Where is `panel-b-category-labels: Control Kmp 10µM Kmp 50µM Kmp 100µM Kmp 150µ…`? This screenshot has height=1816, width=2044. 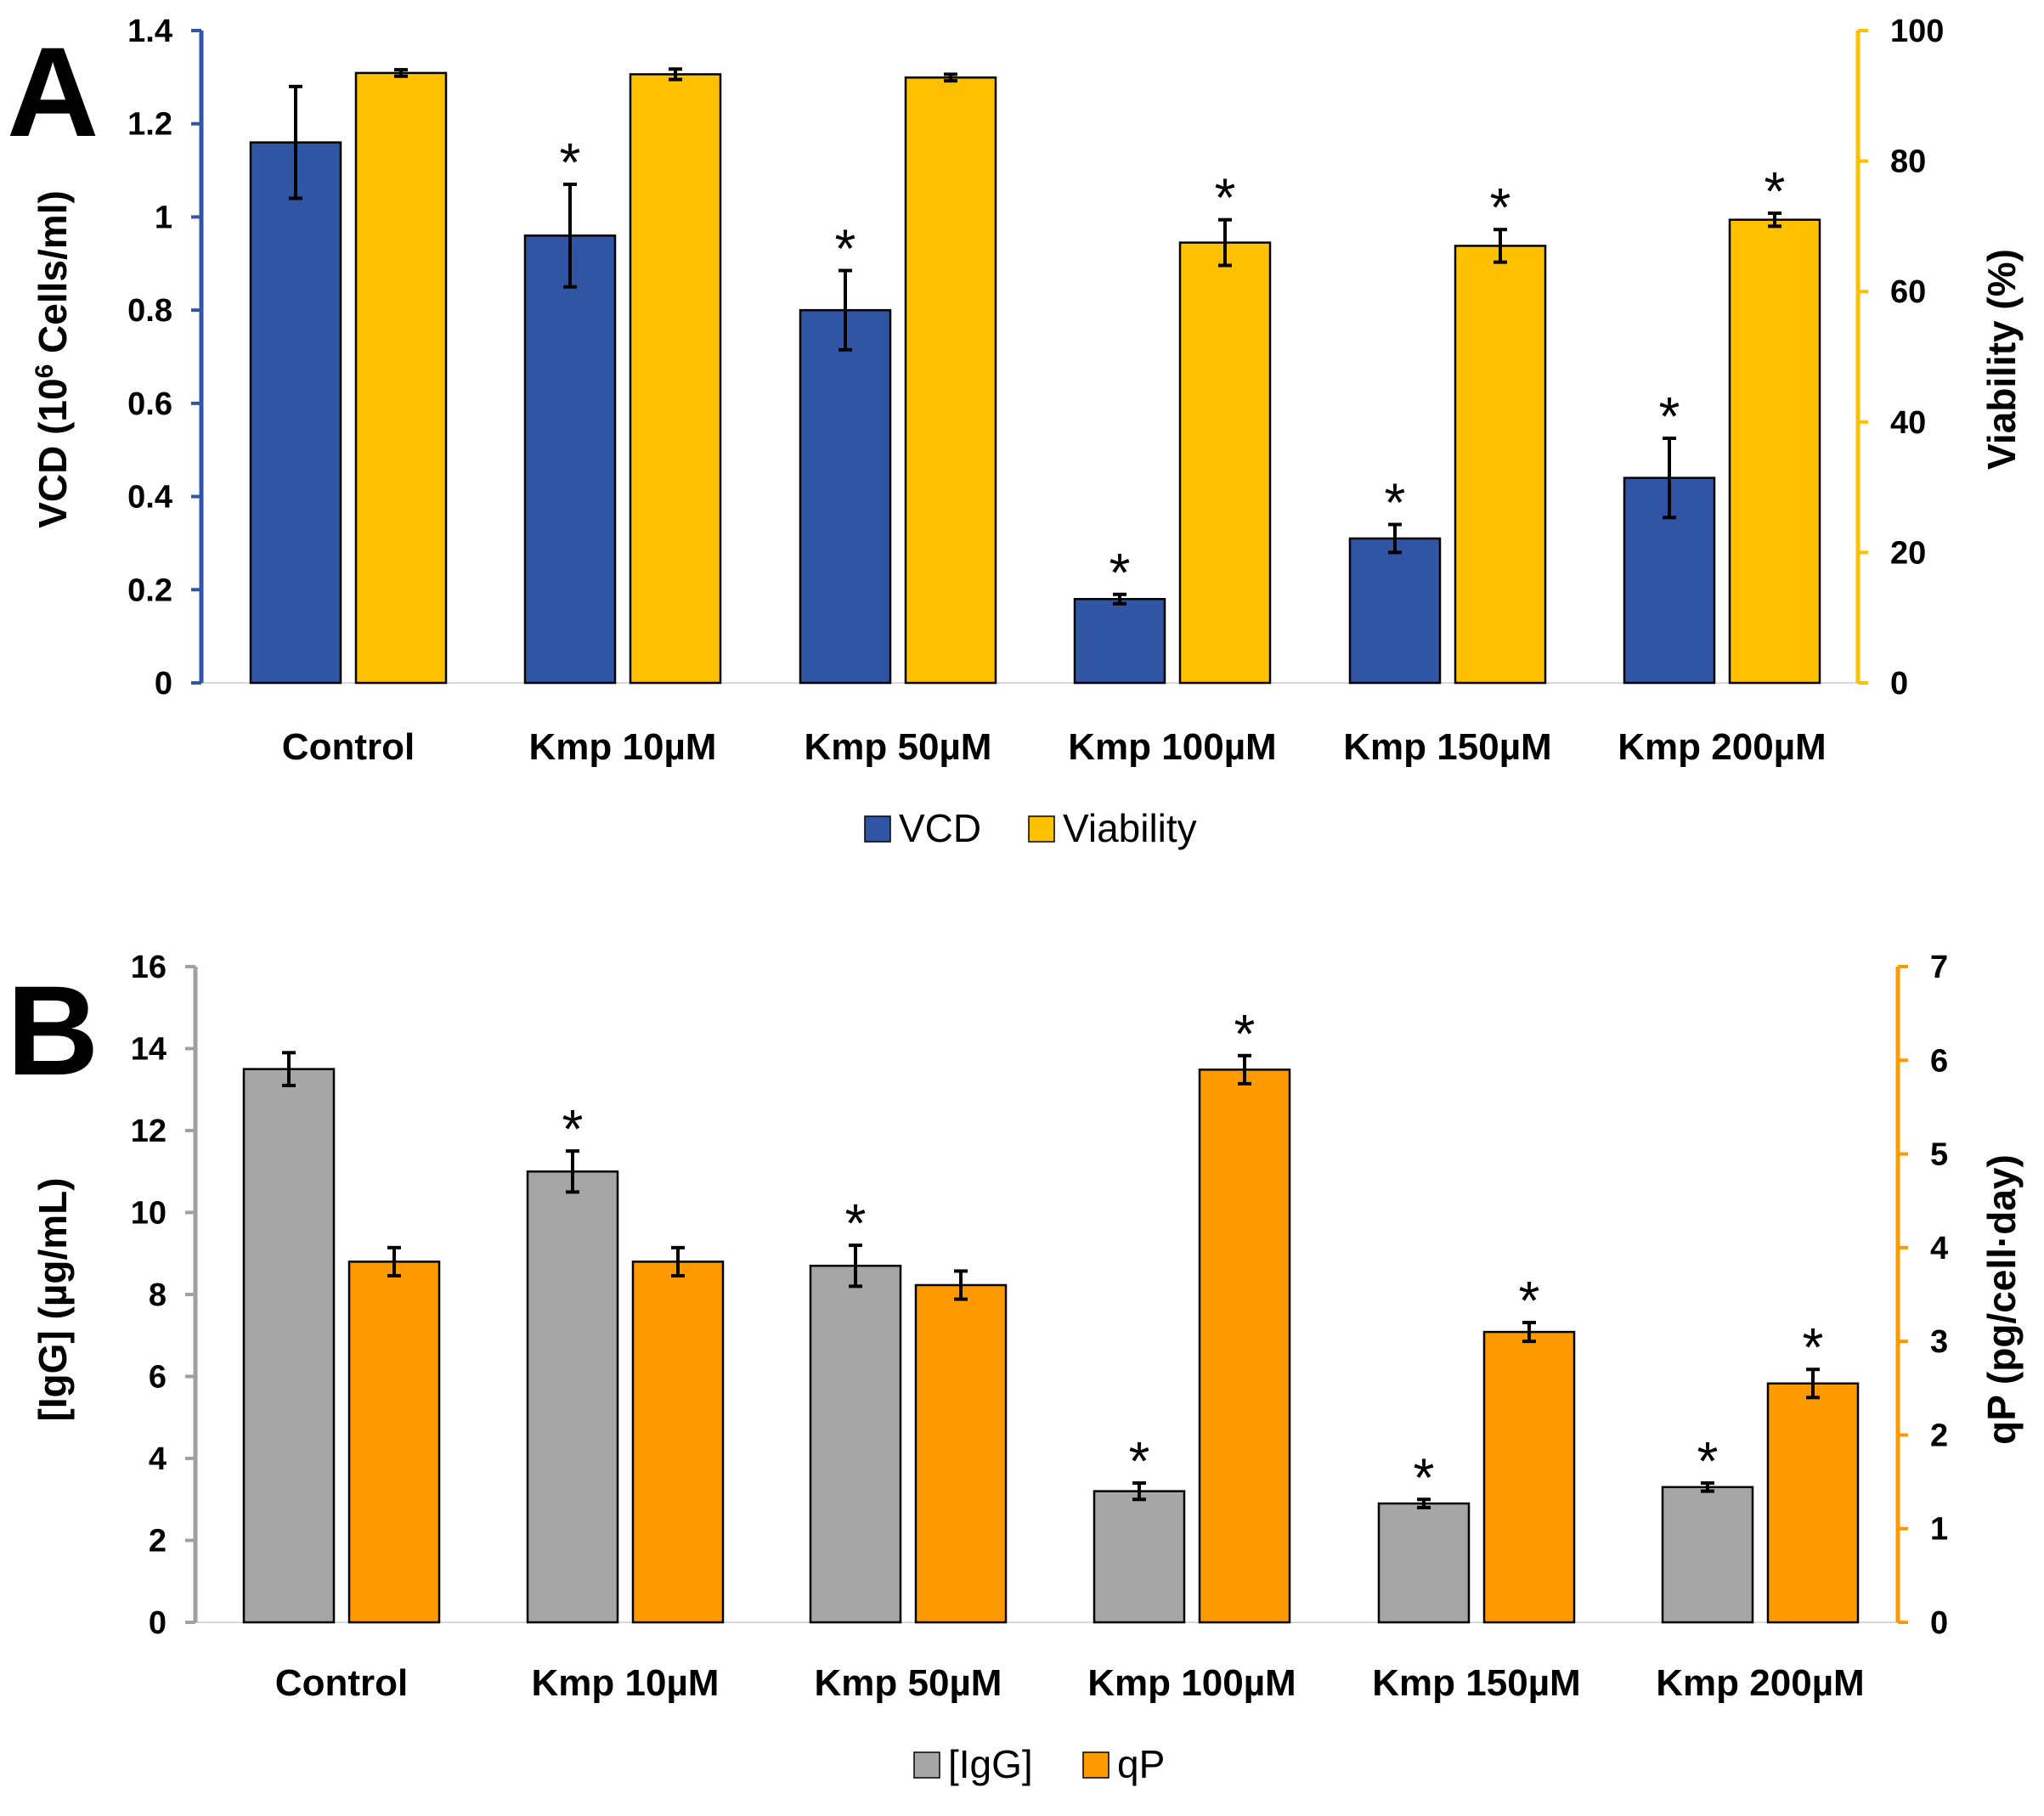
panel-b-category-labels: Control Kmp 10µM Kmp 50µM Kmp 100µM Kmp 150µ… is located at coordinates (1070, 1683).